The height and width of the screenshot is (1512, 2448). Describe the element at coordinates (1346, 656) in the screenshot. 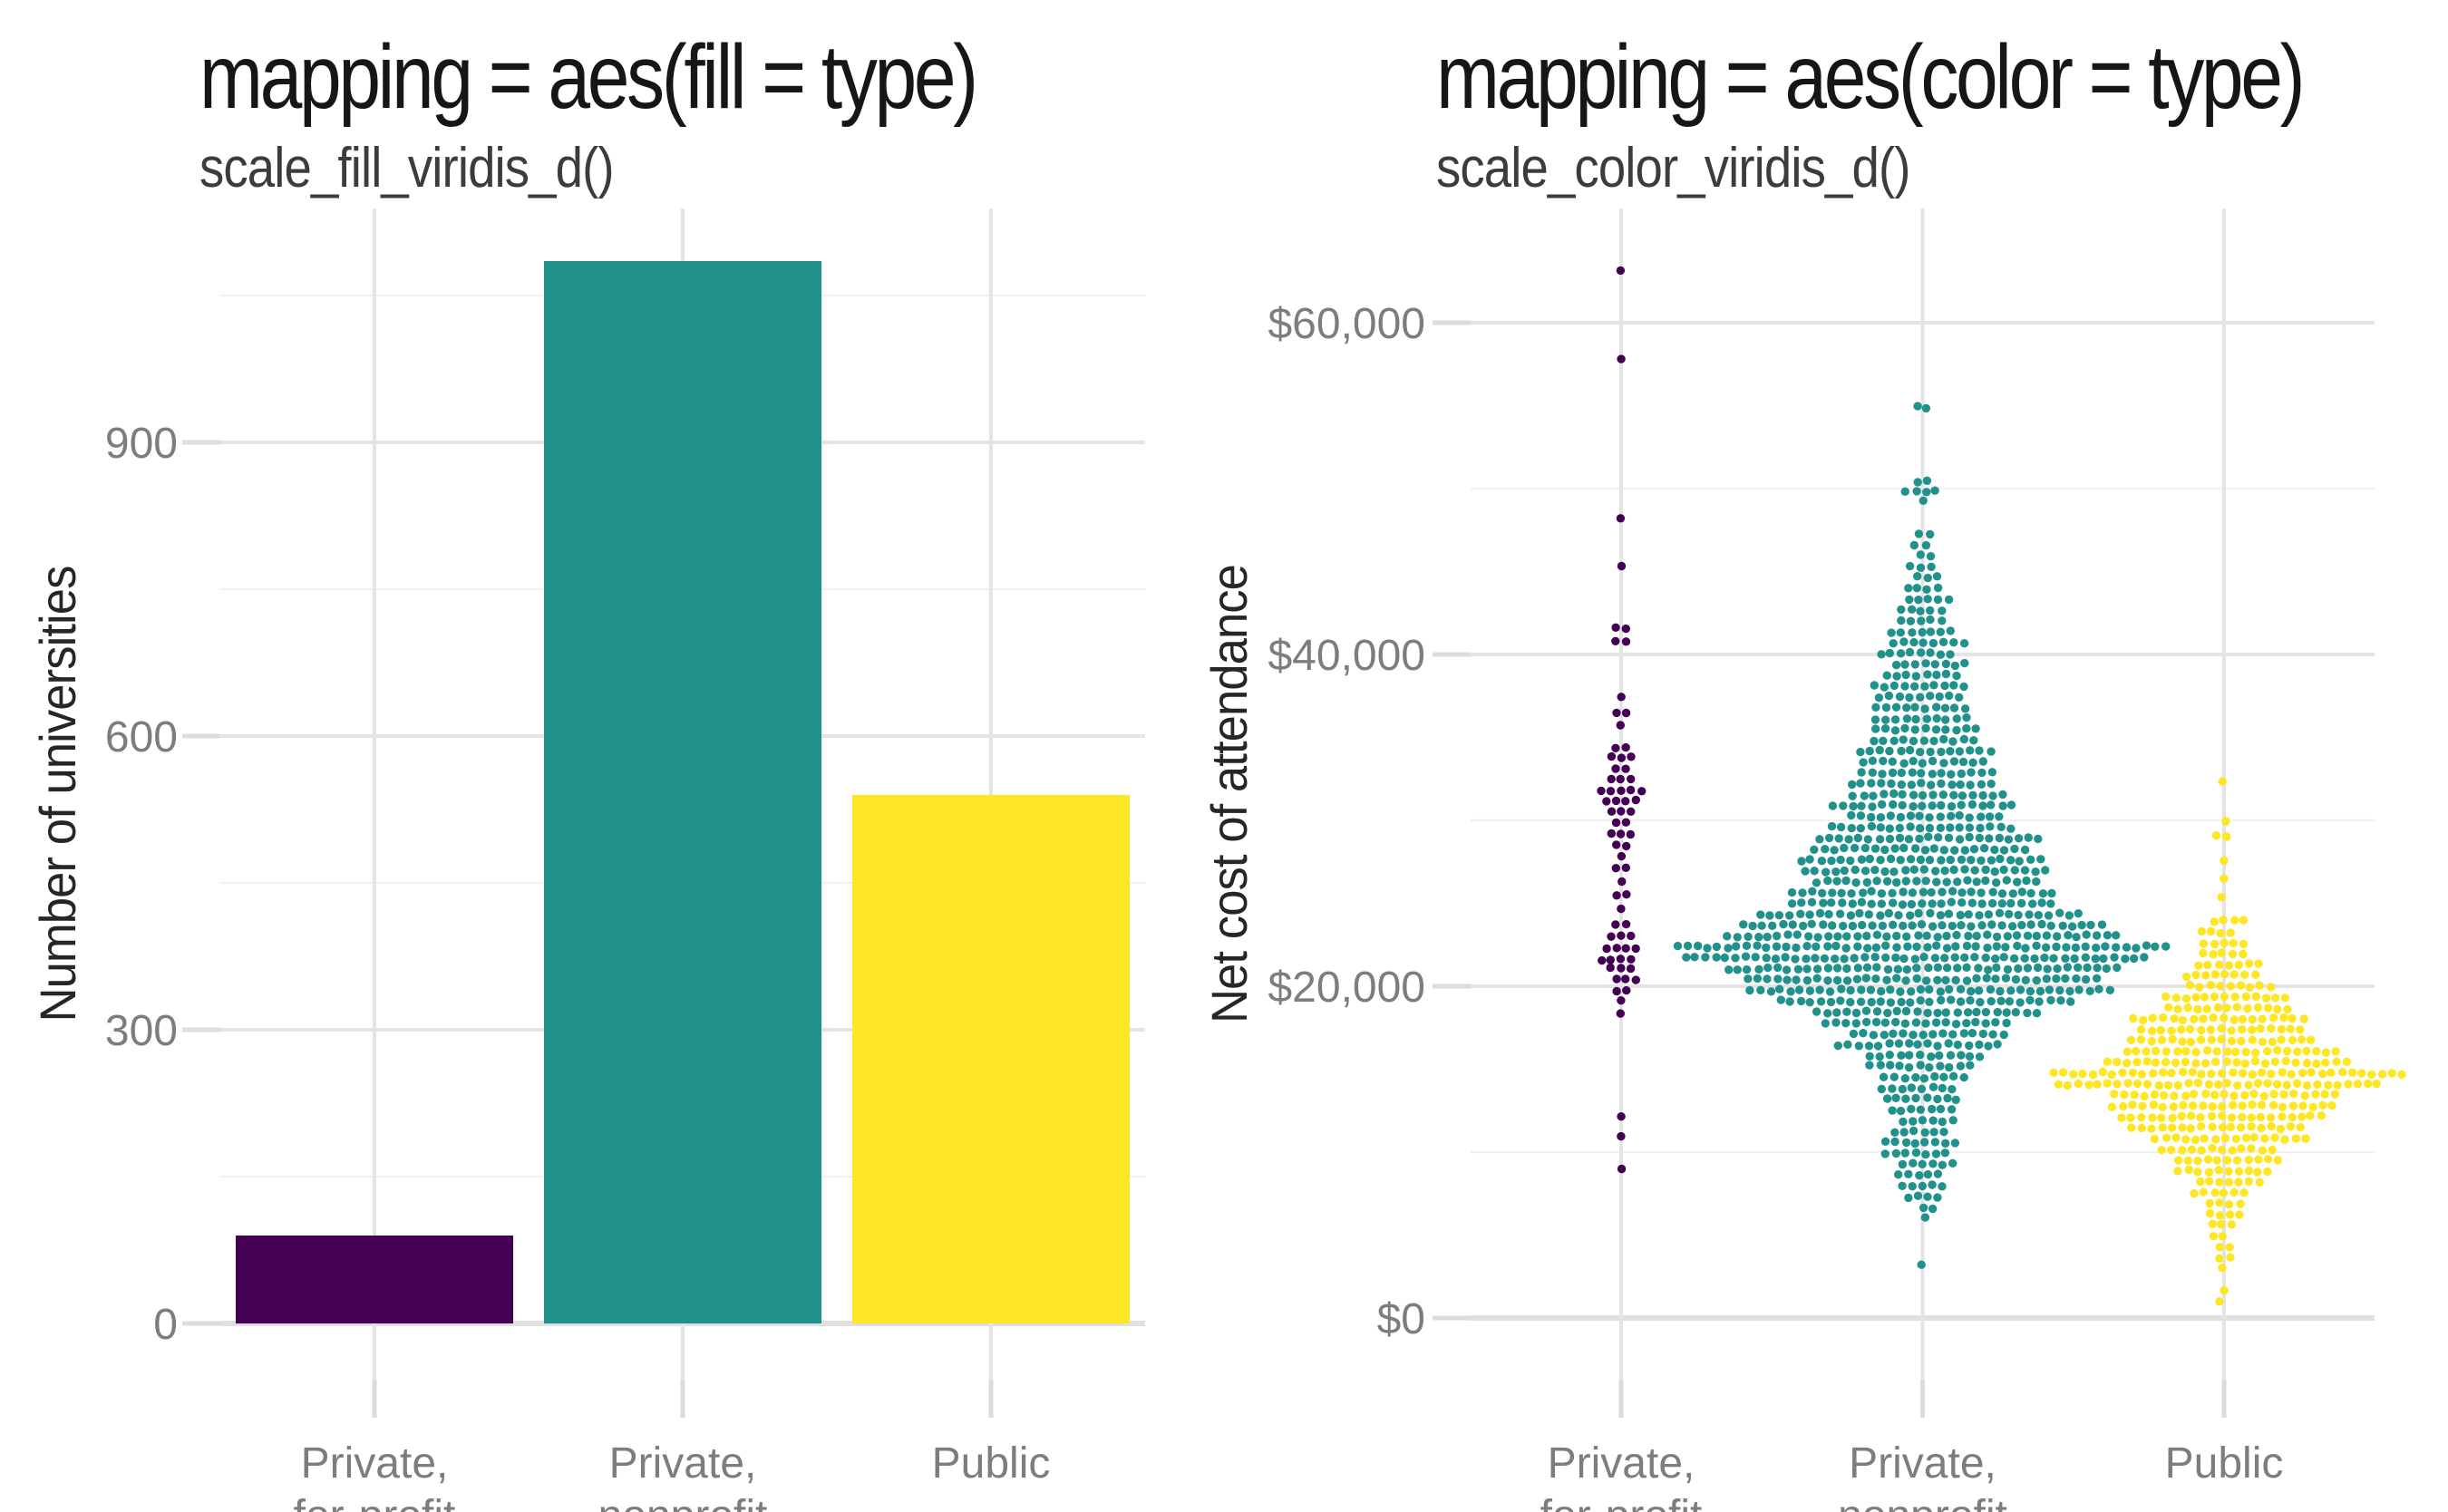

I see `svg-text: $40,000` at that location.